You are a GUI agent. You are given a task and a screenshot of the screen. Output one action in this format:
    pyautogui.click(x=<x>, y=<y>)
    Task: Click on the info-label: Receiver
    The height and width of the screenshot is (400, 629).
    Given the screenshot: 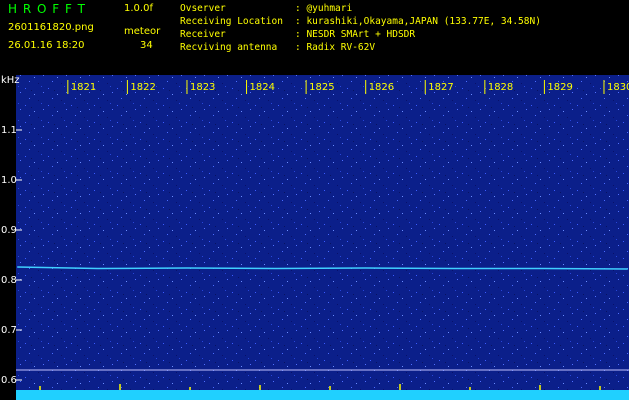 What is the action you would take?
    pyautogui.click(x=203, y=34)
    